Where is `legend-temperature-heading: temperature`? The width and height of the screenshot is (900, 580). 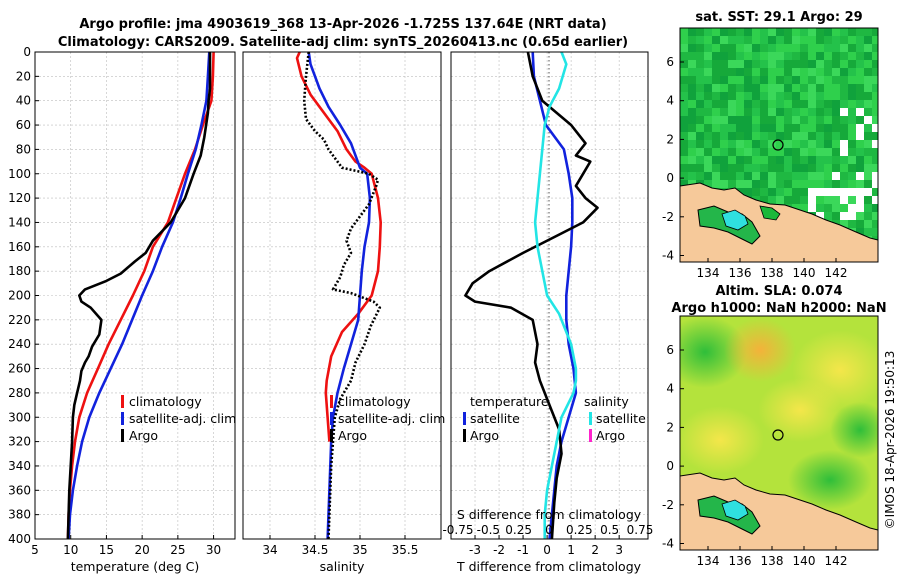 legend-temperature-heading: temperature is located at coordinates (509, 401).